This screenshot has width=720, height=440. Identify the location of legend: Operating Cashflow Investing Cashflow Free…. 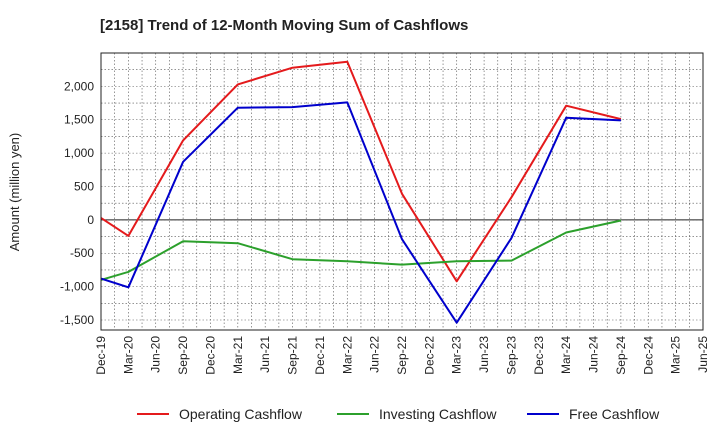
(398, 414).